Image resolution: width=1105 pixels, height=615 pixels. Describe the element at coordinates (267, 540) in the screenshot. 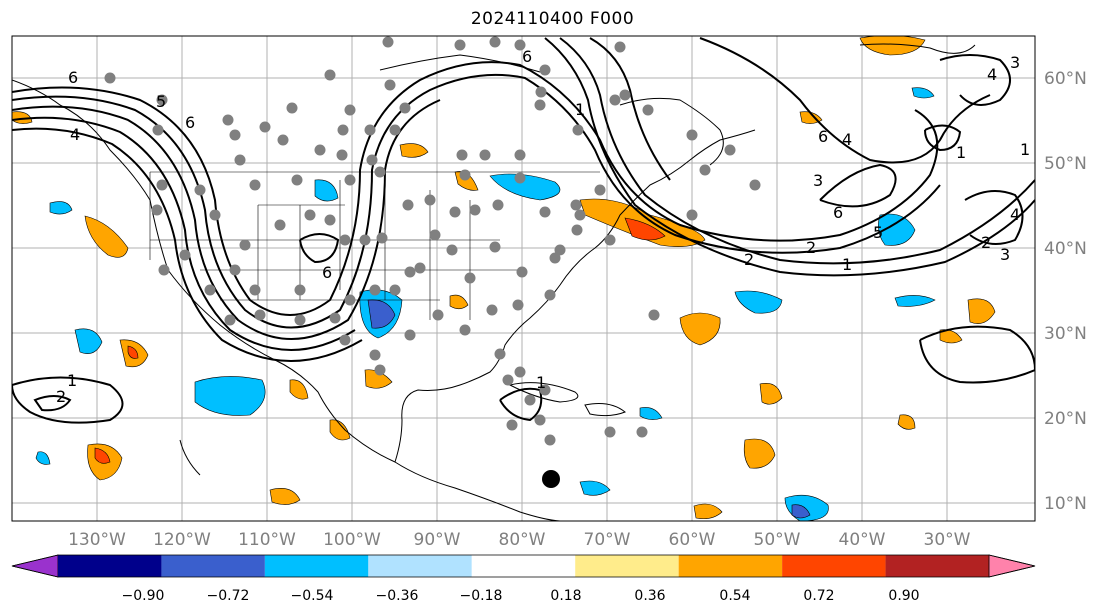

I see `lon-label: 110°W` at that location.